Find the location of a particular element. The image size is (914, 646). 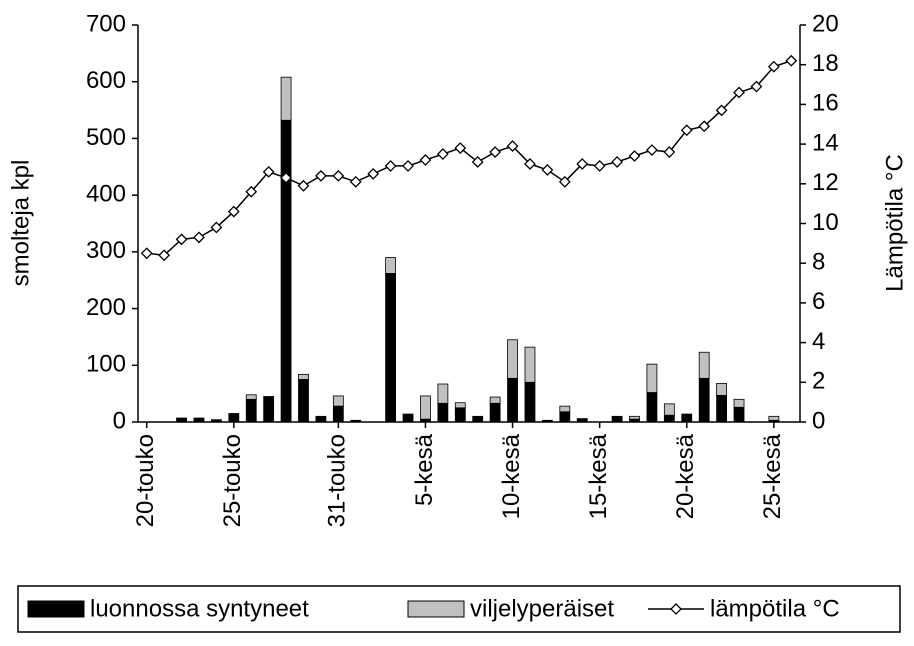

y-tick-label: 600 is located at coordinates (106, 80).